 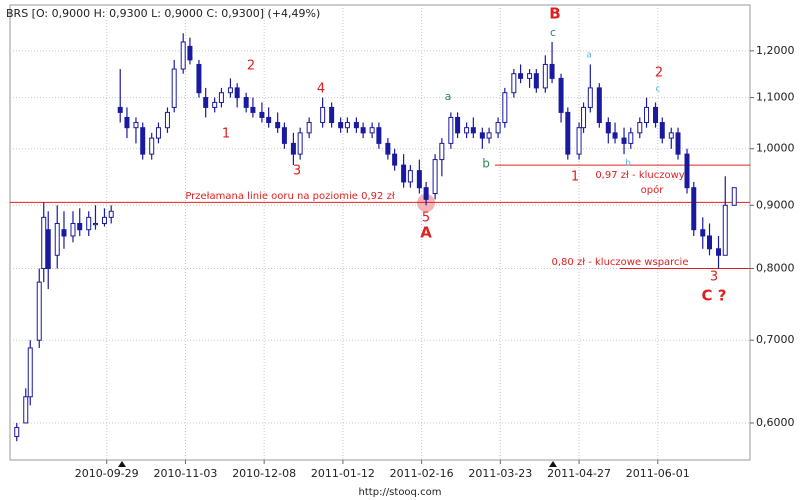 What do you see at coordinates (400, 492) in the screenshot?
I see `footer: http://stooq.com` at bounding box center [400, 492].